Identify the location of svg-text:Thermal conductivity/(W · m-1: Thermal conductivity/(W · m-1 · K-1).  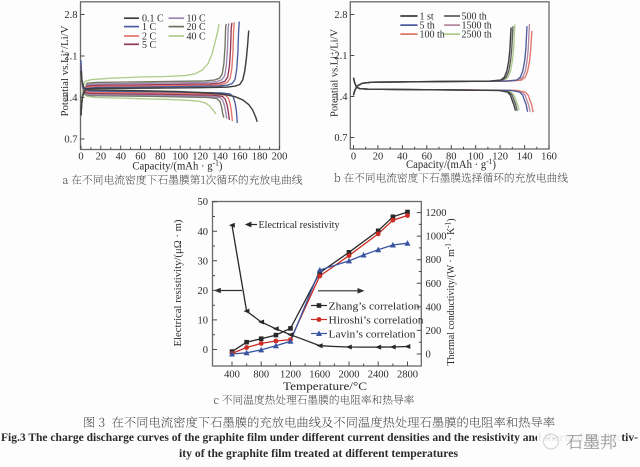
(451, 291).